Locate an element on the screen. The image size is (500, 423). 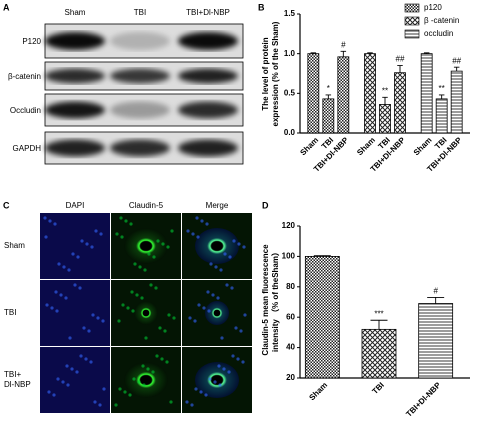
column-header: Merge is located at coordinates (217, 205).